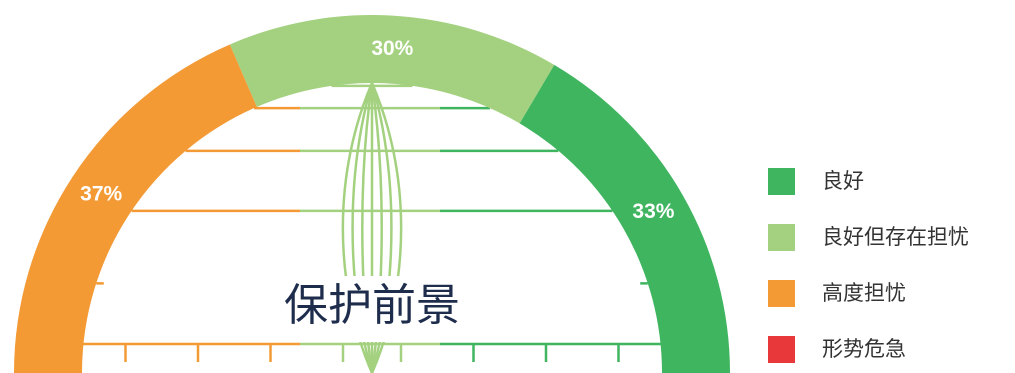  Describe the element at coordinates (101, 194) in the screenshot. I see `segment-label: 37%` at that location.